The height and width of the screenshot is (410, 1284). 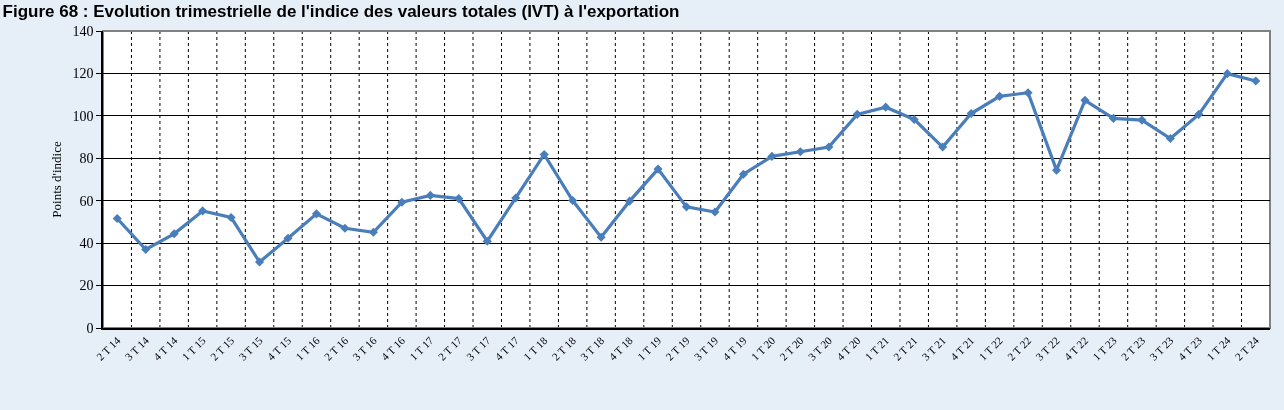 What do you see at coordinates (341, 12) in the screenshot?
I see `chart-title: Figure 68 : Evolution trimestrielle de l'indice des valeurs totales (IVT) à l'exportation` at bounding box center [341, 12].